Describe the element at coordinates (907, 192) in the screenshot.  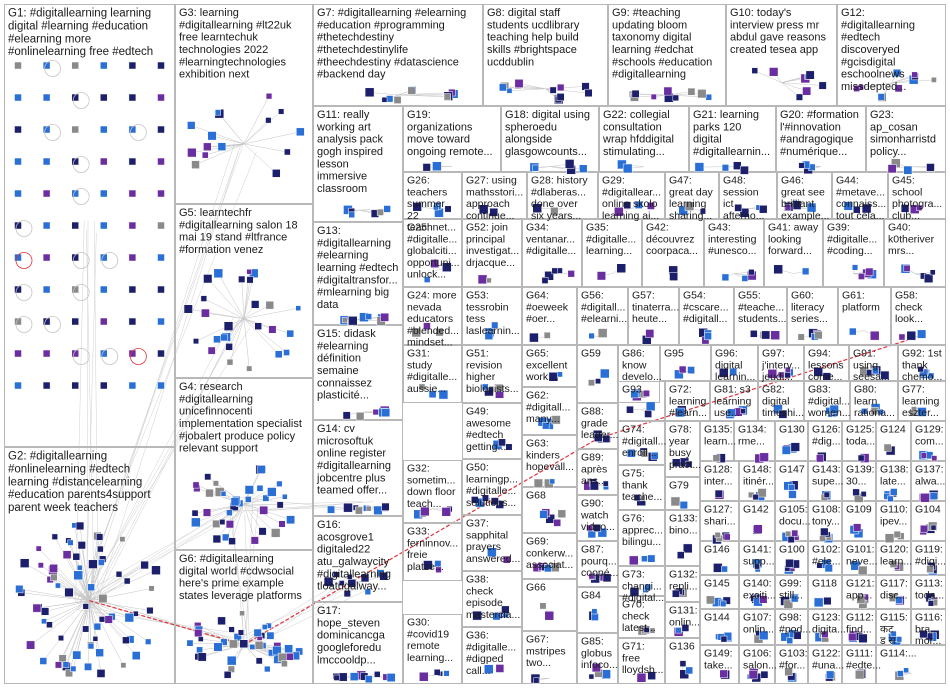
I see `group-label-line: school` at that location.